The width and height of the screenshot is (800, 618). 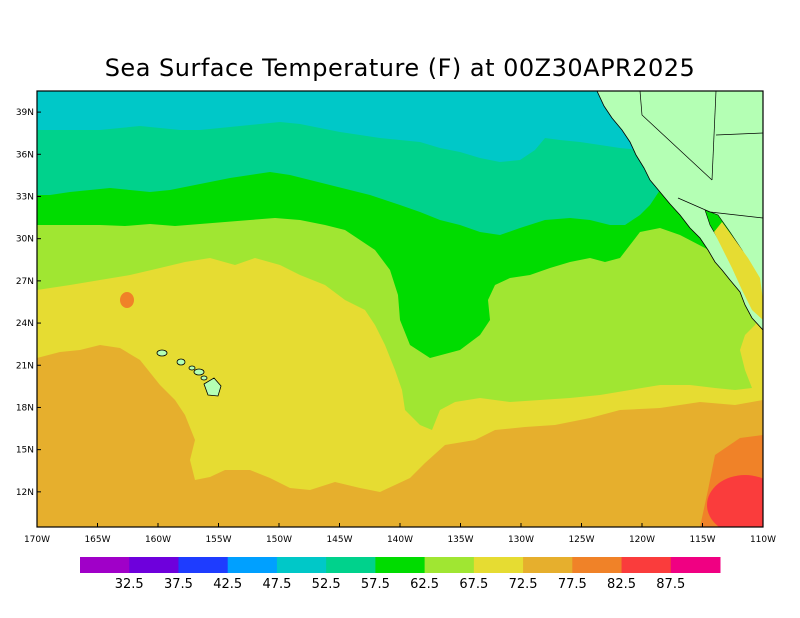 What do you see at coordinates (572, 584) in the screenshot?
I see `colorbar-label: 77.5` at bounding box center [572, 584].